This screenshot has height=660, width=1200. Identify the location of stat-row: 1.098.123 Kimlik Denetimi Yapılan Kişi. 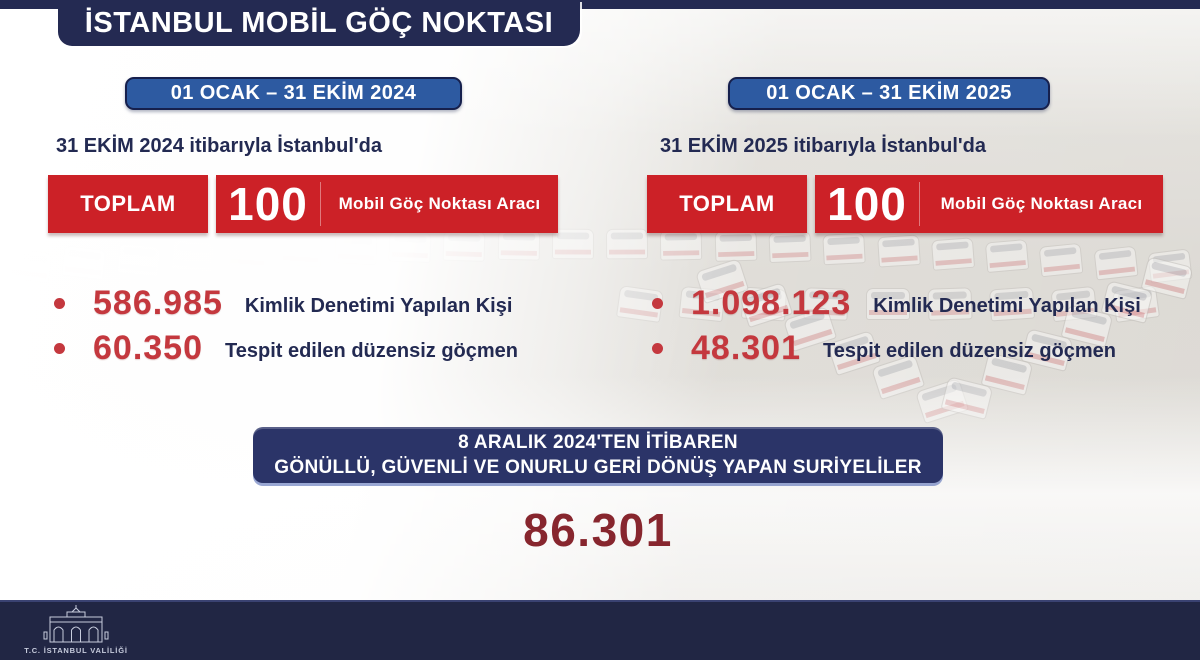
(896, 303).